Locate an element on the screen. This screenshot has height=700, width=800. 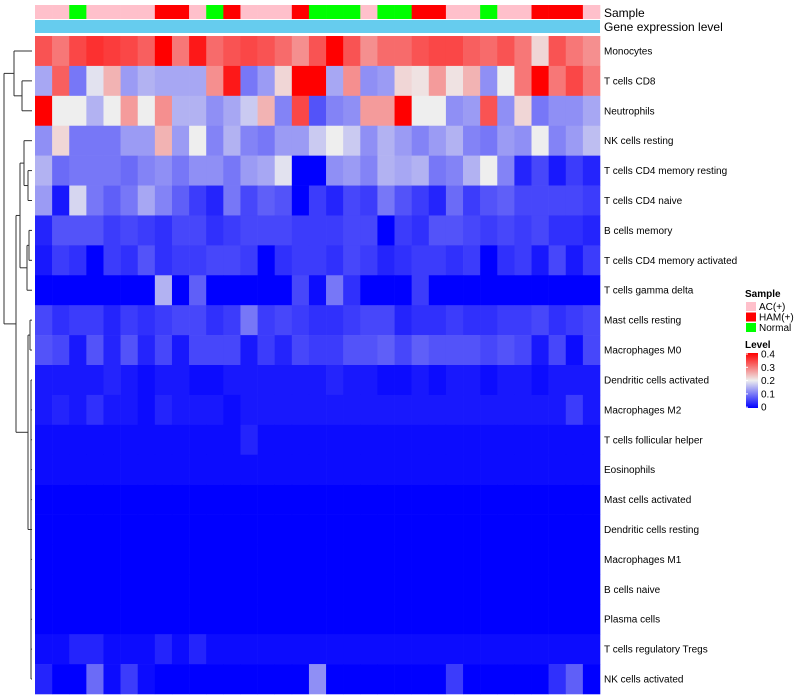
level-tick-label: 0.1 is located at coordinates (768, 394).